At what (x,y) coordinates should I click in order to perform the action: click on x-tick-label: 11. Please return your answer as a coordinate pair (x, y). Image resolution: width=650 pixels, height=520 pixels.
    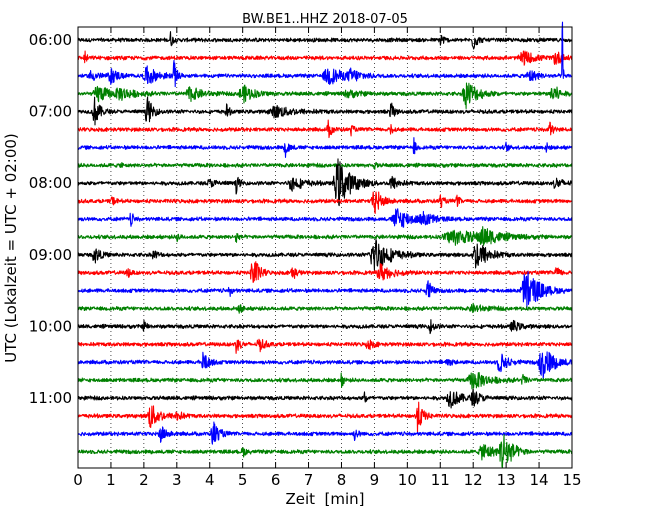
    Looking at the image, I should click on (440, 480).